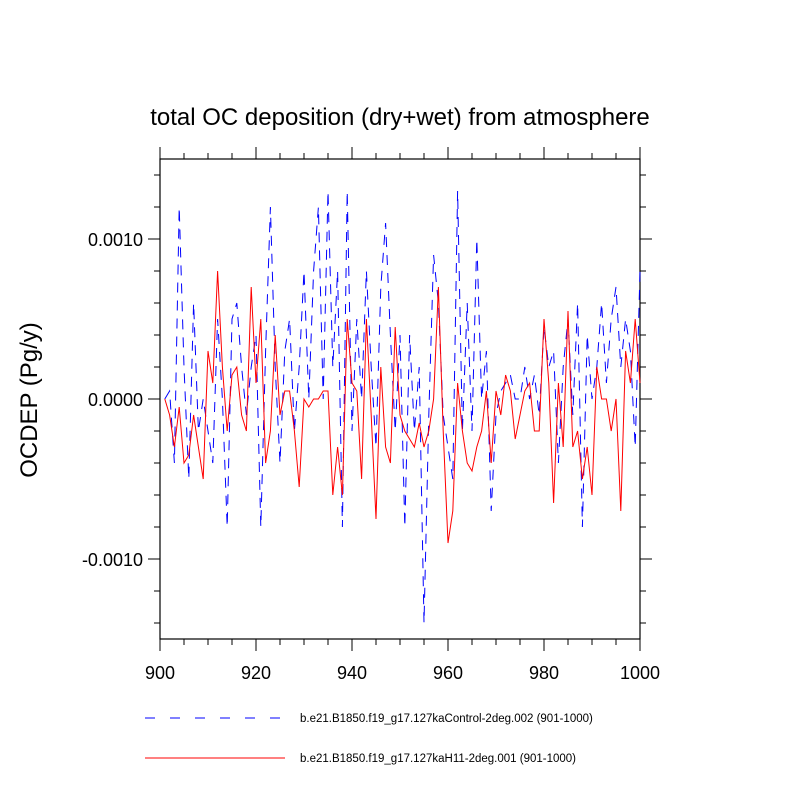 The image size is (800, 800). Describe the element at coordinates (640, 673) in the screenshot. I see `x-tick-label: 1000` at that location.